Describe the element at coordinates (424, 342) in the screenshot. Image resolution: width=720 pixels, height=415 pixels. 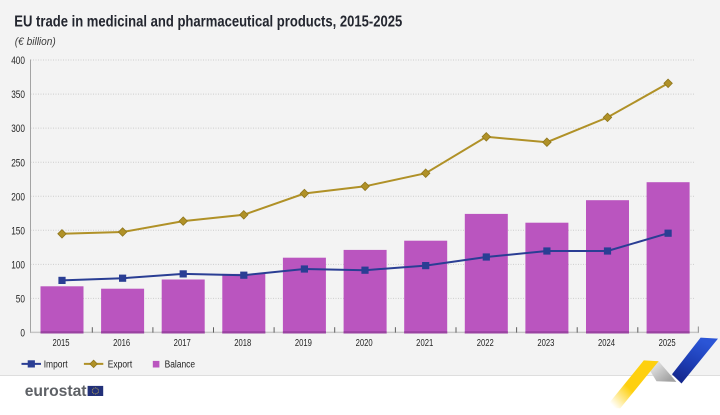
I see `svg-text: 2021` at that location.